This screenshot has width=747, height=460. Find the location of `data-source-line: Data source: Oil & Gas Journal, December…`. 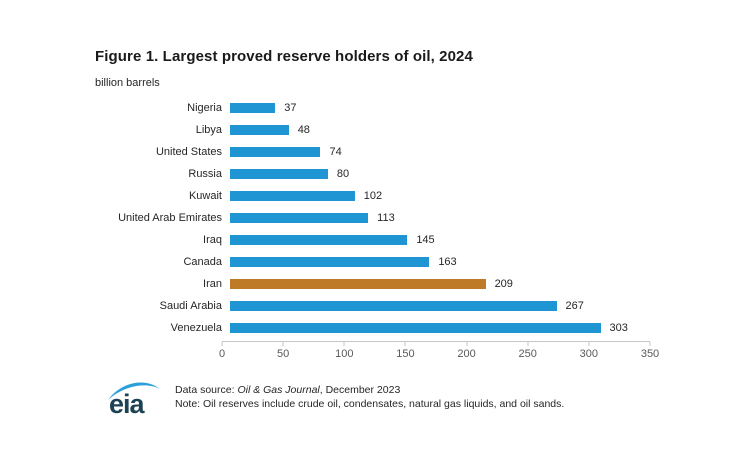

data-source-line: Data source: Oil & Gas Journal, December… is located at coordinates (369, 390).